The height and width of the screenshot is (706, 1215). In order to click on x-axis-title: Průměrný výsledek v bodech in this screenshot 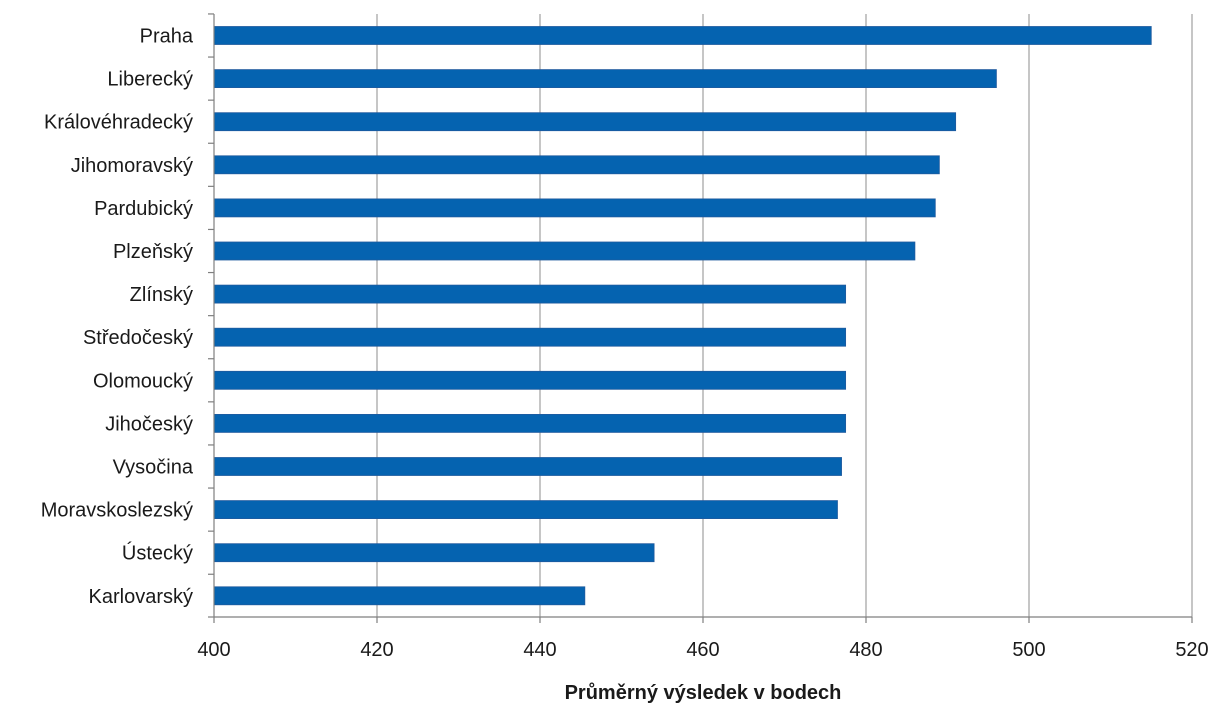, I will do `click(703, 693)`.